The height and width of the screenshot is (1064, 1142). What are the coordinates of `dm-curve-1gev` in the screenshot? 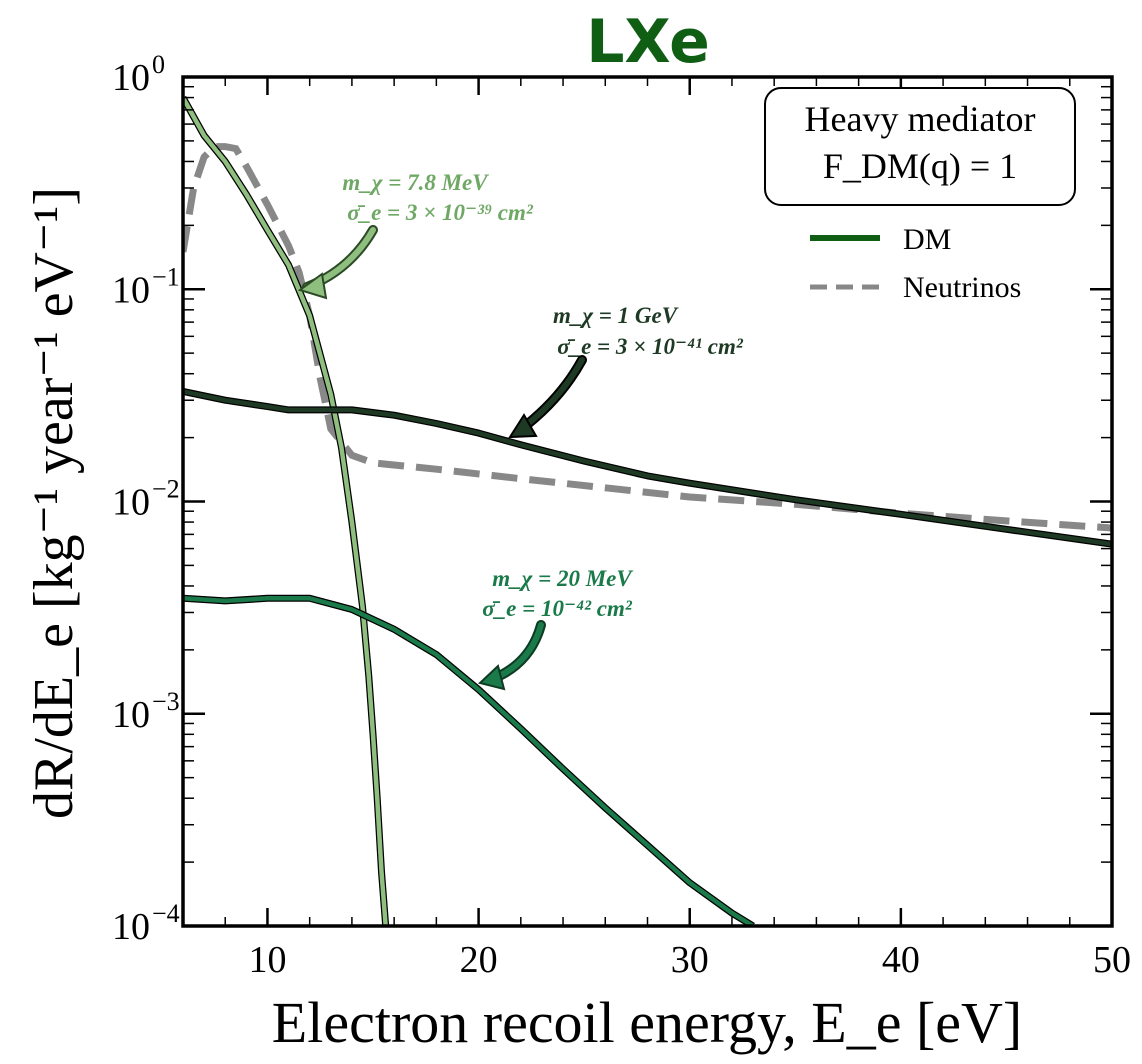 It's located at (647, 468).